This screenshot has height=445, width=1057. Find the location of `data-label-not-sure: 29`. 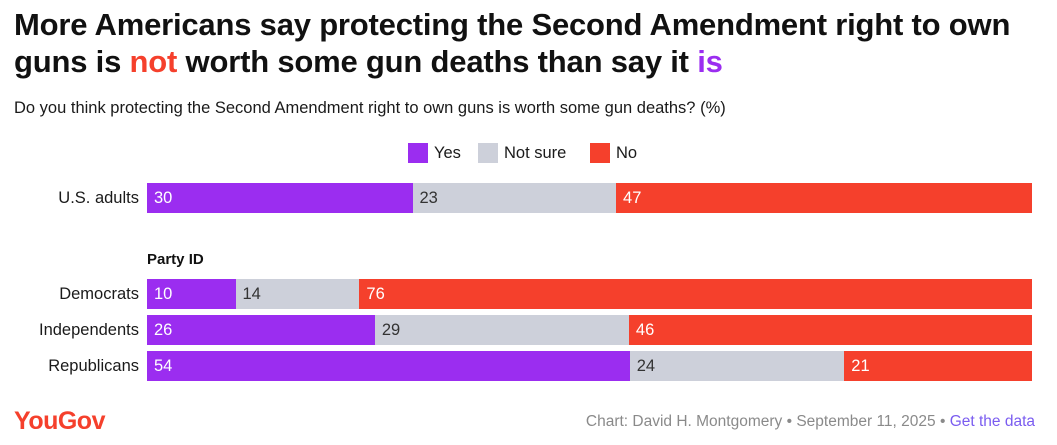

data-label-not-sure: 29 is located at coordinates (391, 330).